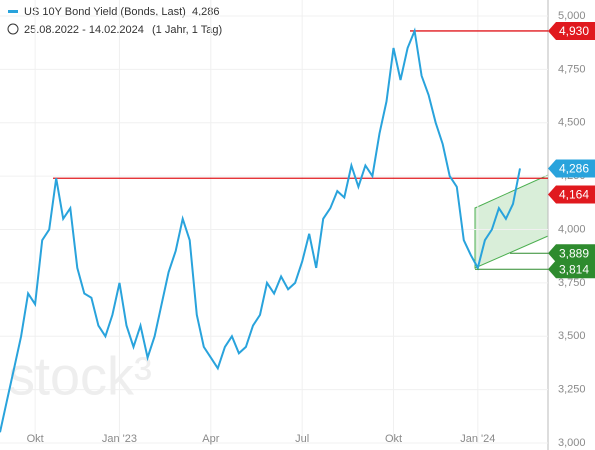  Describe the element at coordinates (572, 229) in the screenshot. I see `y-tick-label: 4,000` at that location.